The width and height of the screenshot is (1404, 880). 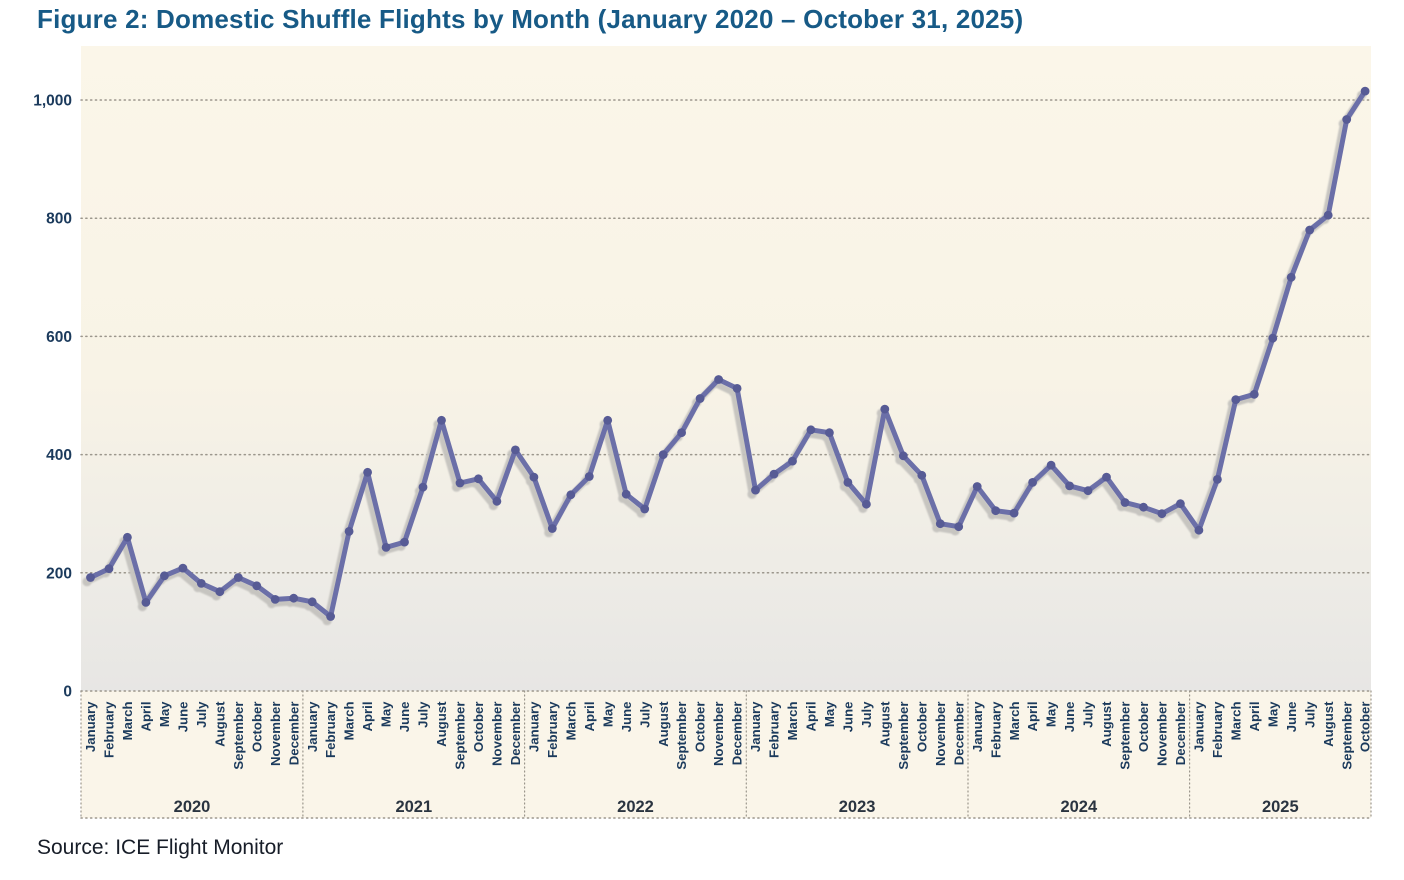 What do you see at coordinates (1051, 465) in the screenshot?
I see `data-point-marker: May 2024: 382` at bounding box center [1051, 465].